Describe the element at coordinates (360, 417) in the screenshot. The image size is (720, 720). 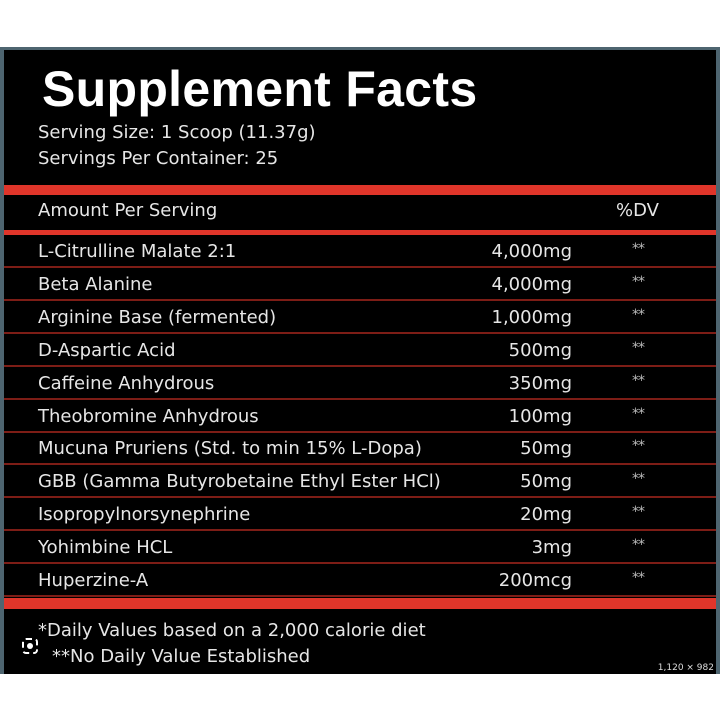
I see `ingredient-row: Theobromine Anhydrous 100mg **` at that location.